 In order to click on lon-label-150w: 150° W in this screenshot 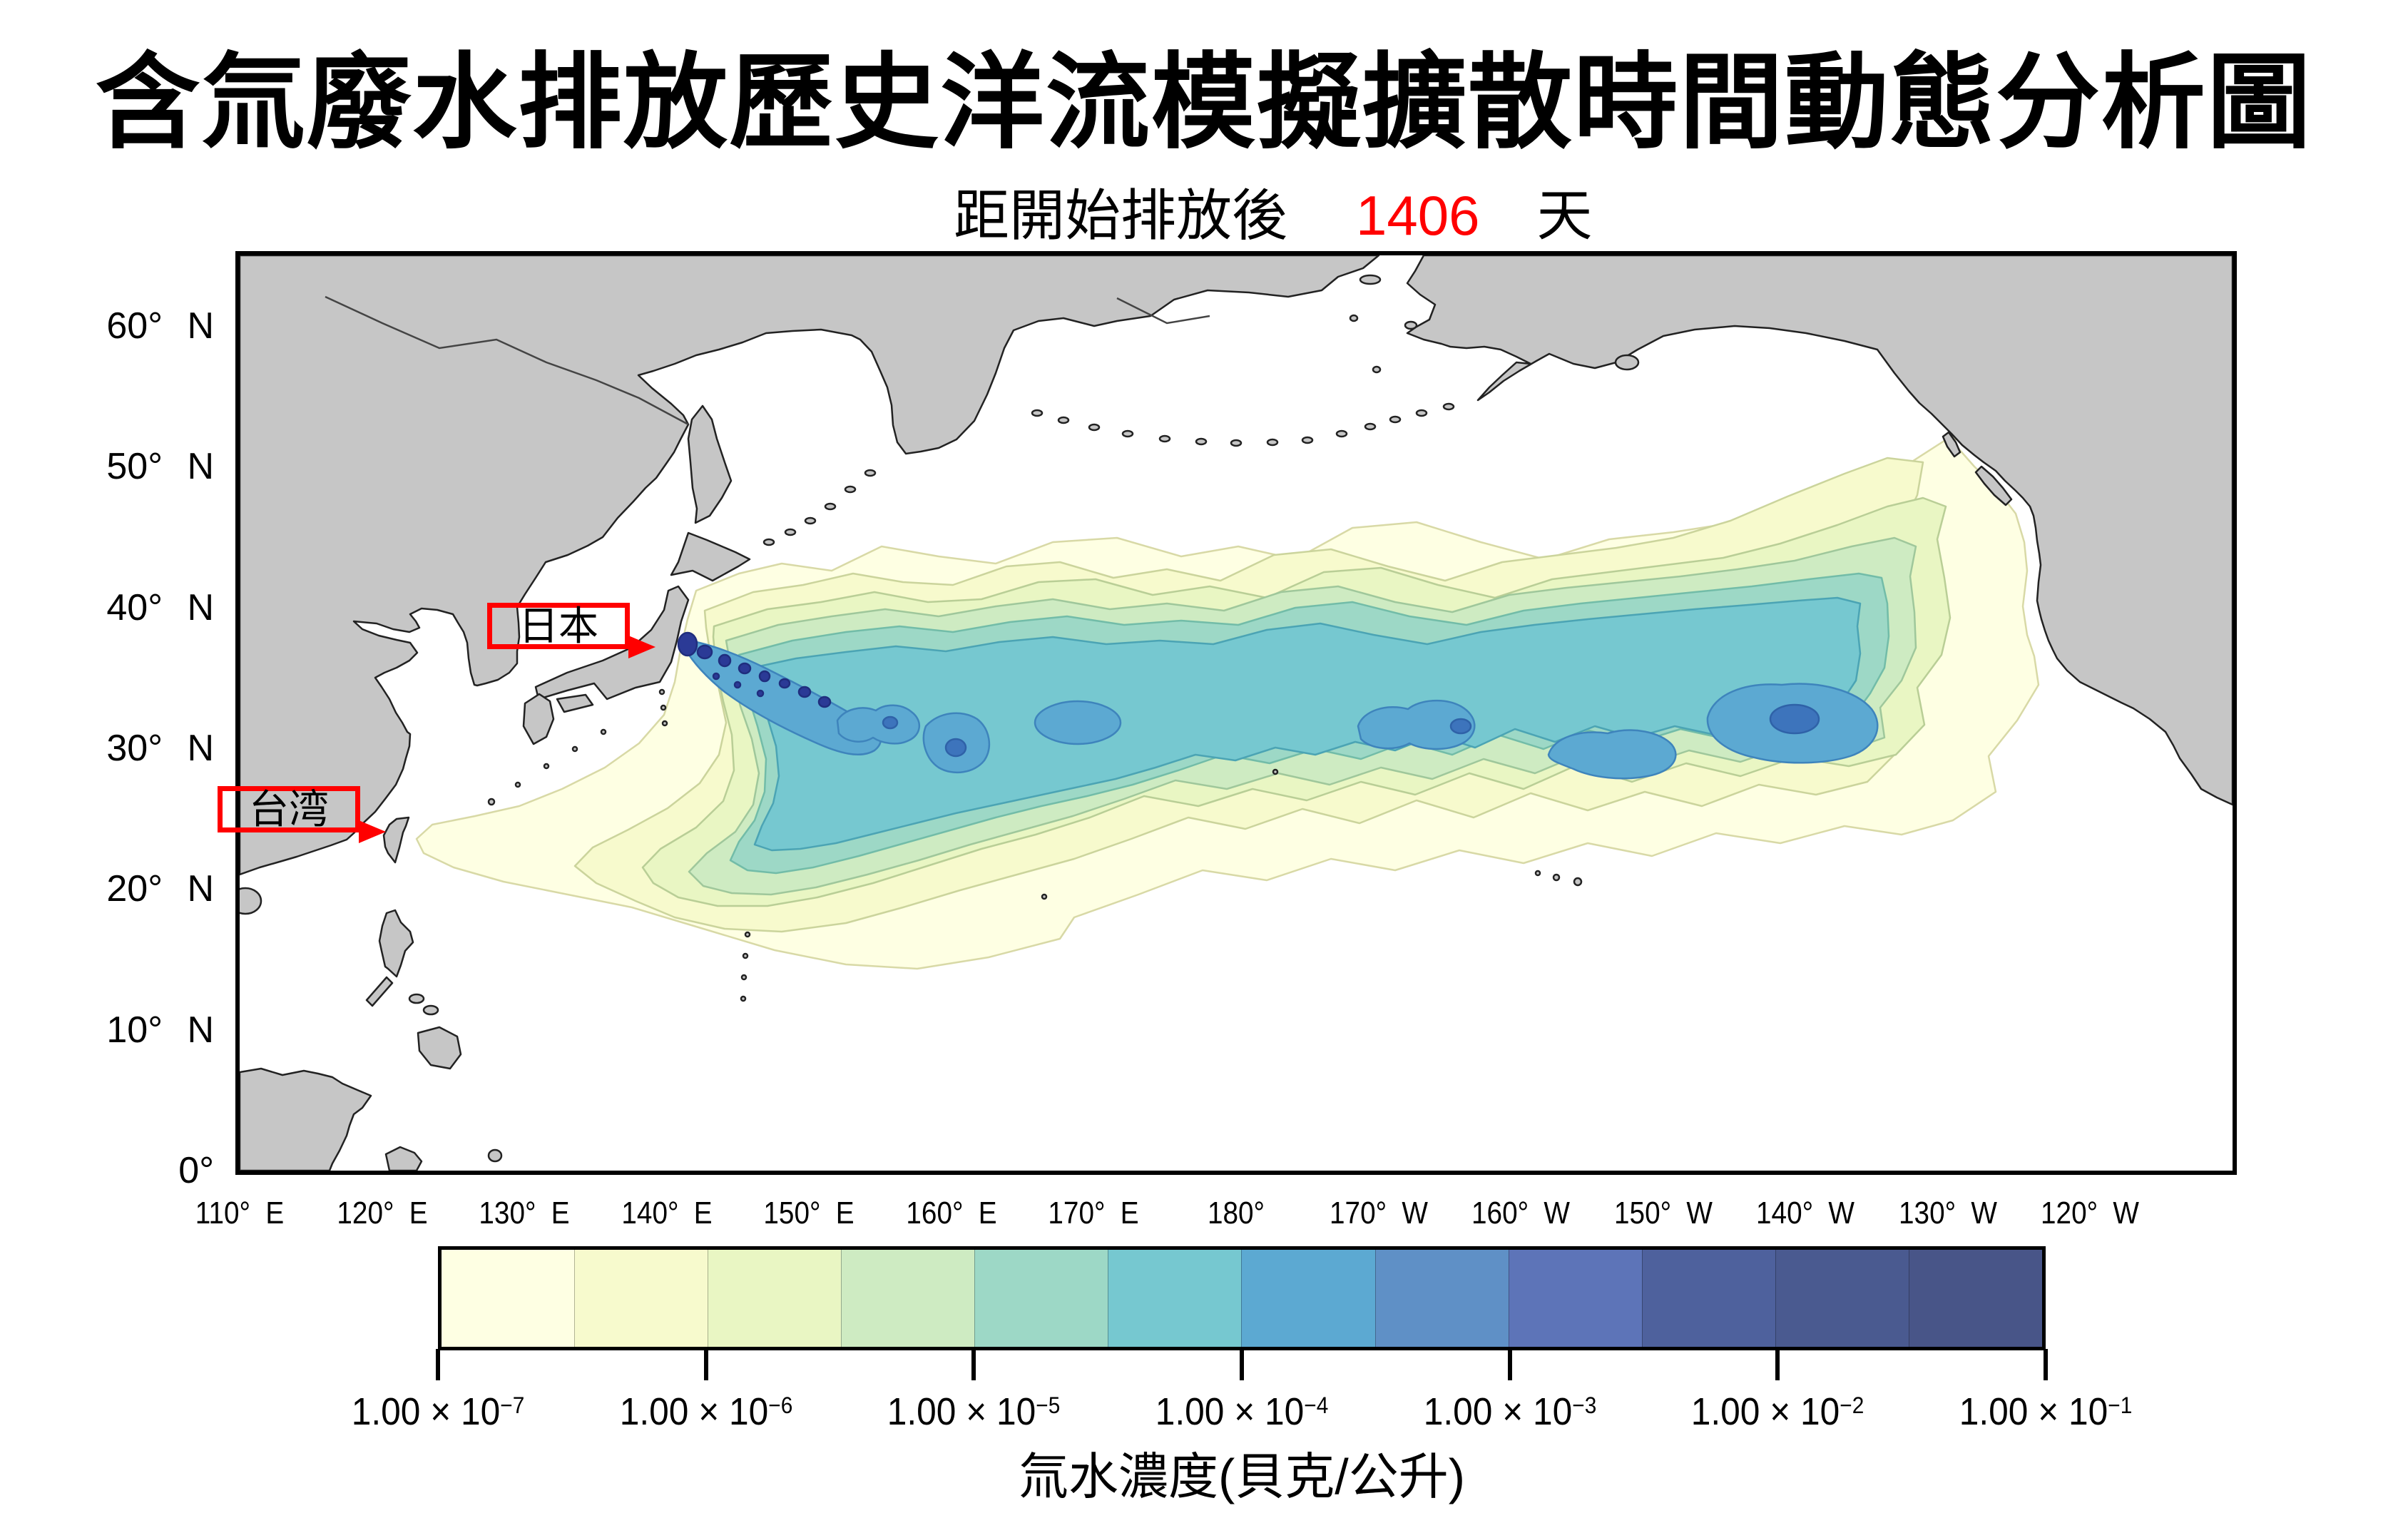, I will do `click(1663, 1214)`.